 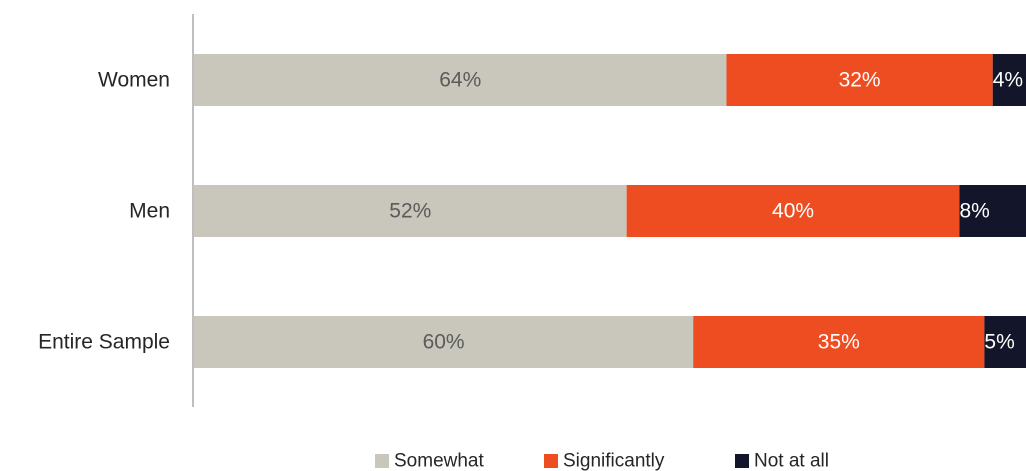 What do you see at coordinates (104, 342) in the screenshot?
I see `category-label-entire-sample: Entire Sample` at bounding box center [104, 342].